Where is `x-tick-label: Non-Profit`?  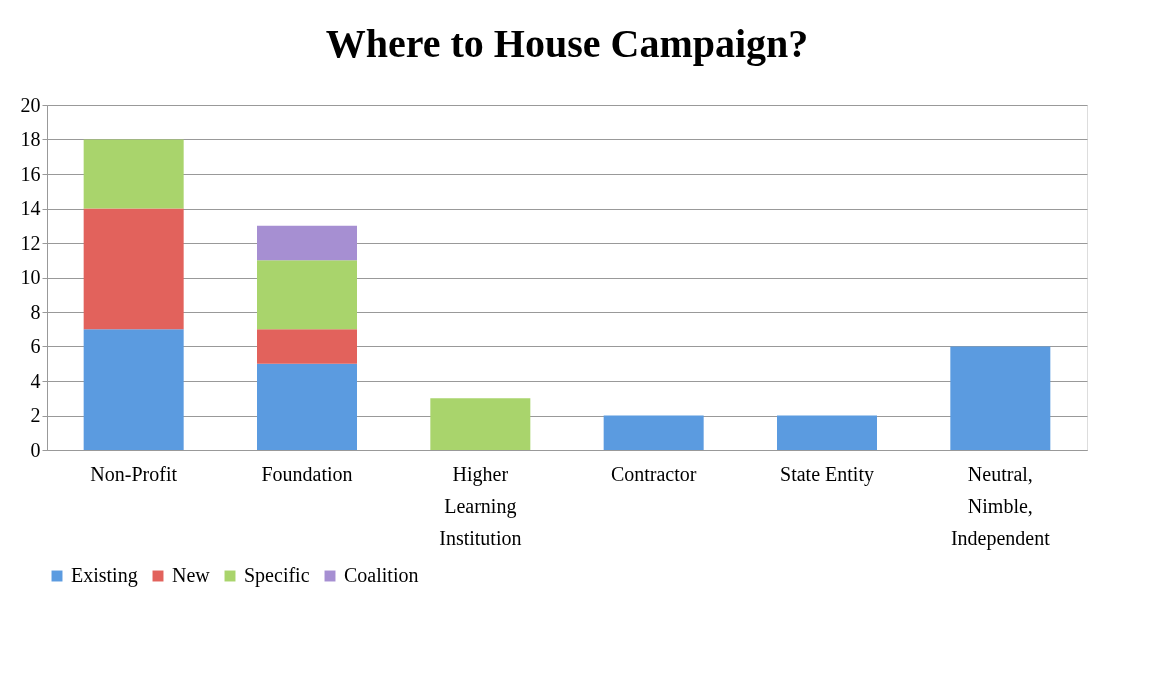 x-tick-label: Non-Profit is located at coordinates (134, 473).